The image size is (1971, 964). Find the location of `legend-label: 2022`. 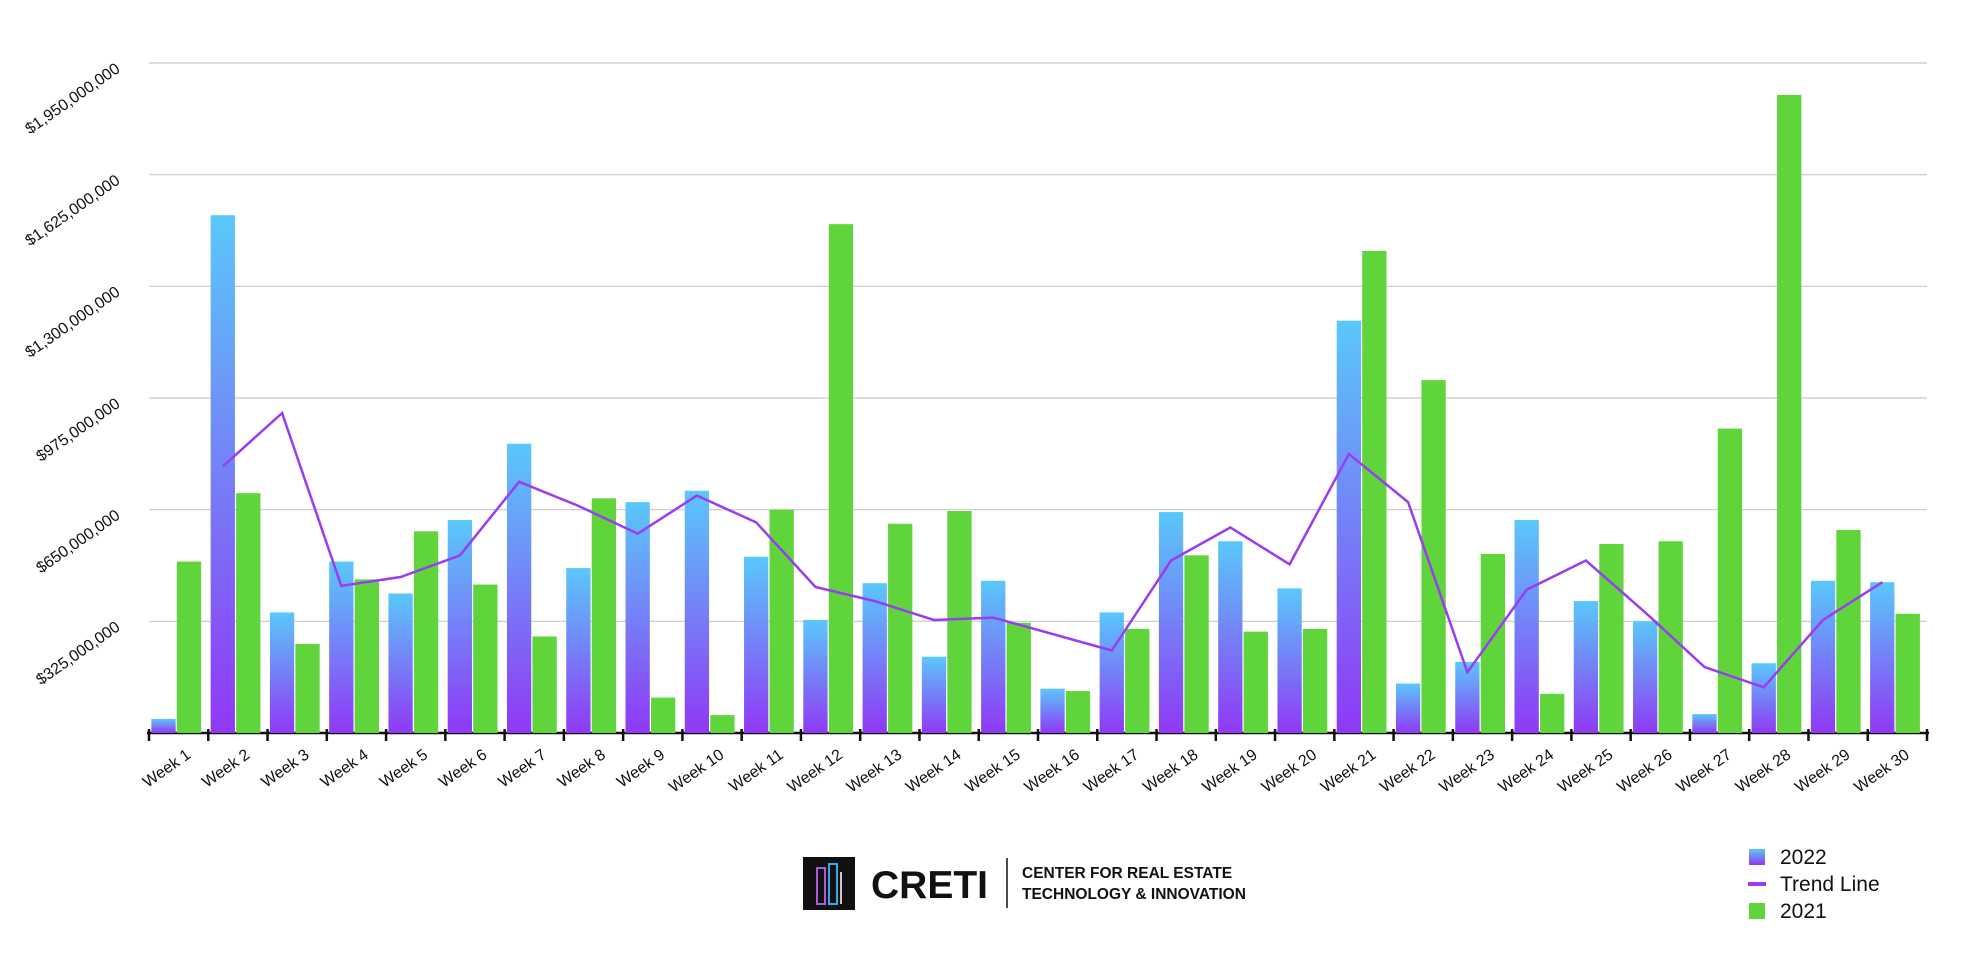

legend-label: 2022 is located at coordinates (1803, 857).